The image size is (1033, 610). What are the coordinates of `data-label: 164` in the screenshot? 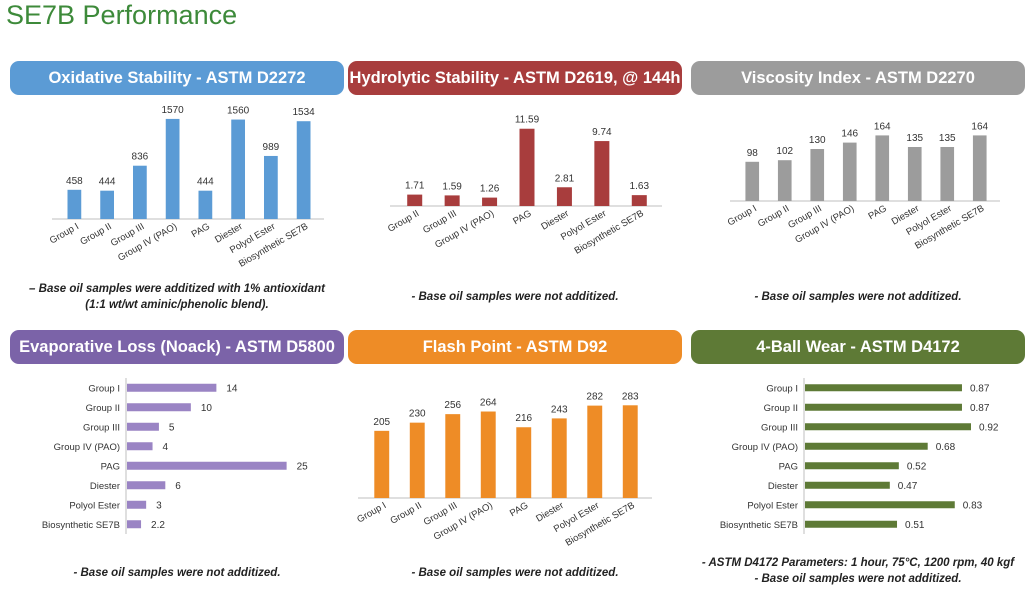 It's located at (882, 126).